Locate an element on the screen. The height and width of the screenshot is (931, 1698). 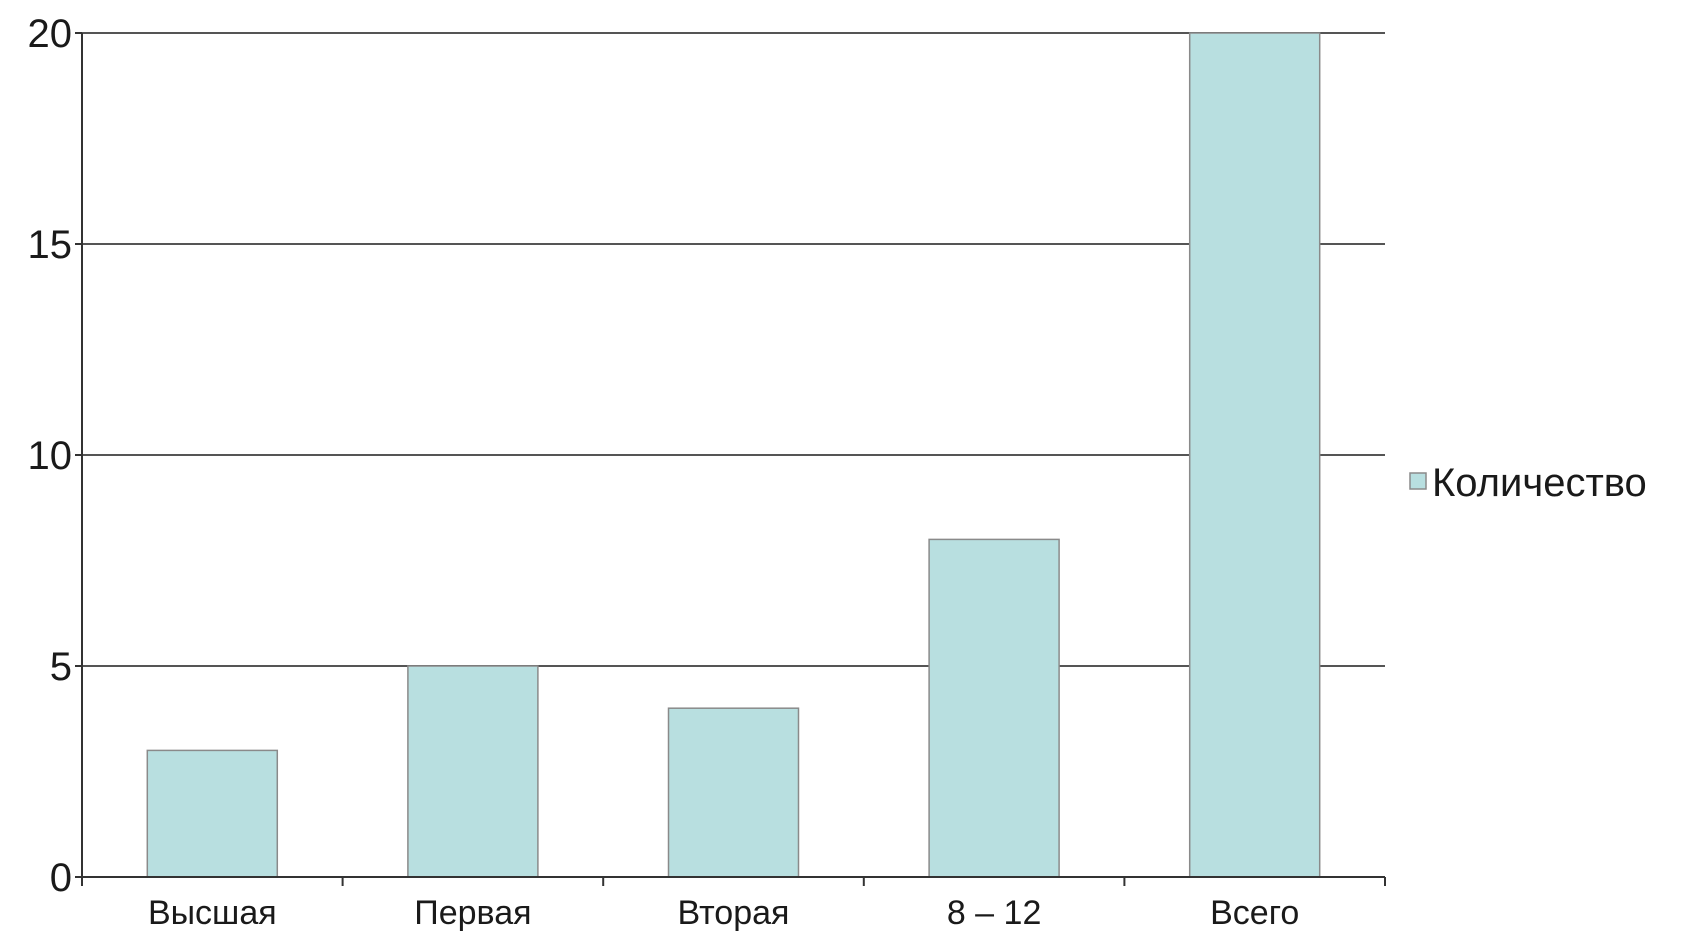
x-tick-labels: Высшая Первая Вторая 8 – 12 Всего is located at coordinates (723, 912).